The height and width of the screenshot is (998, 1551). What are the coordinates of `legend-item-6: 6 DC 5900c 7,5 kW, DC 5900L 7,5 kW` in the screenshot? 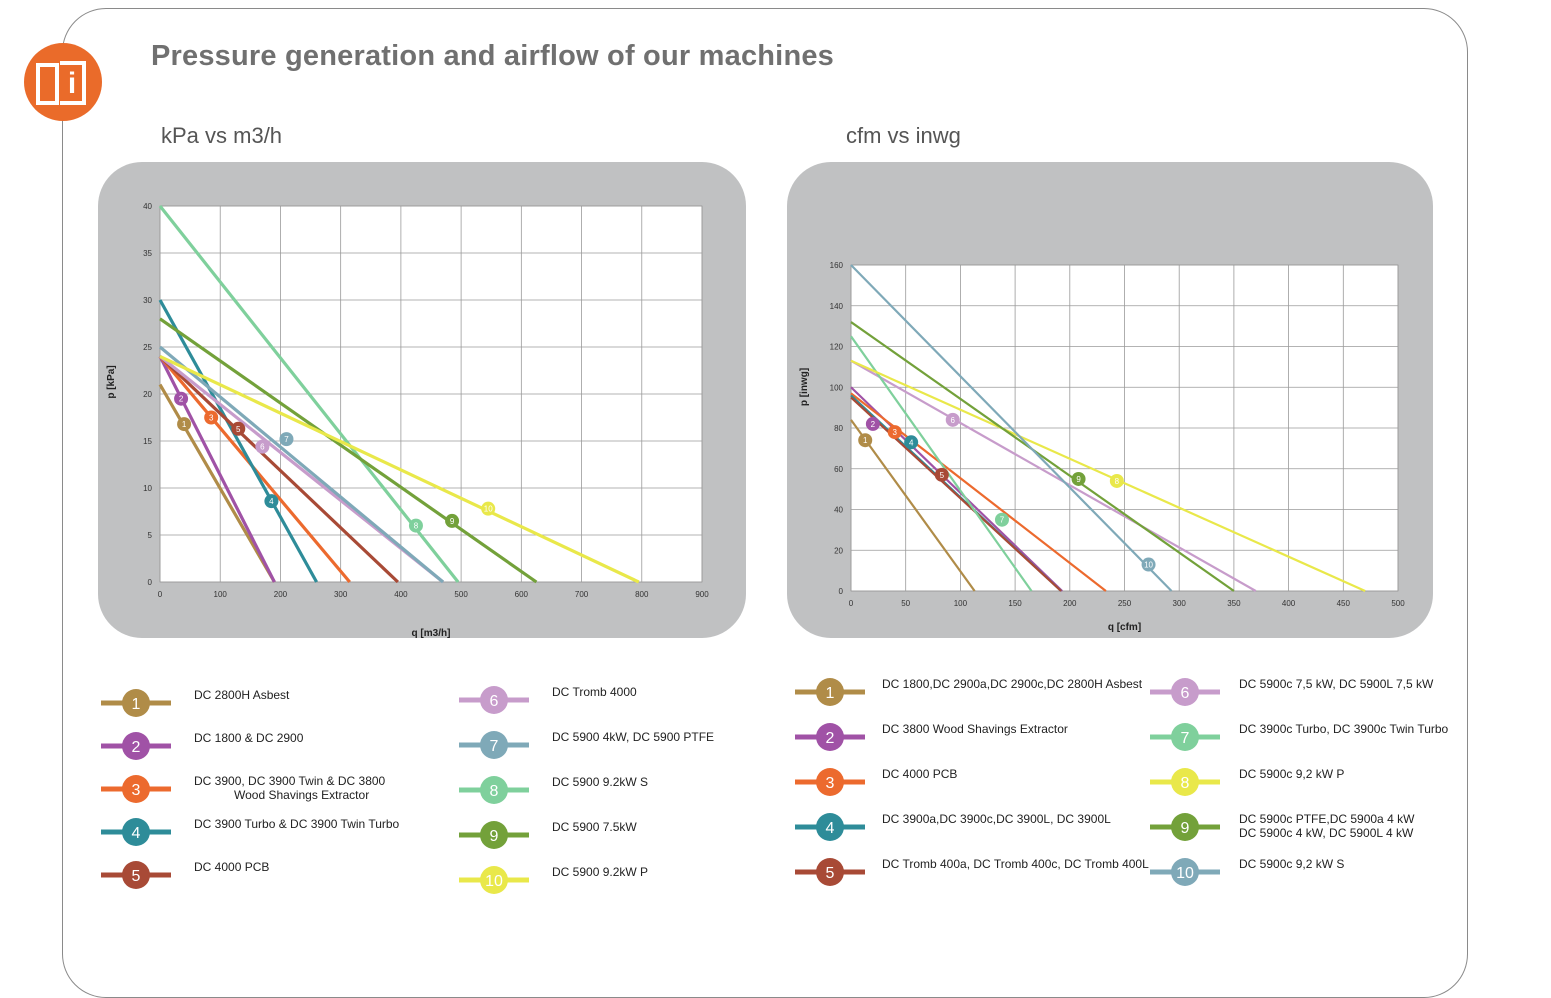 It's located at (1350, 692).